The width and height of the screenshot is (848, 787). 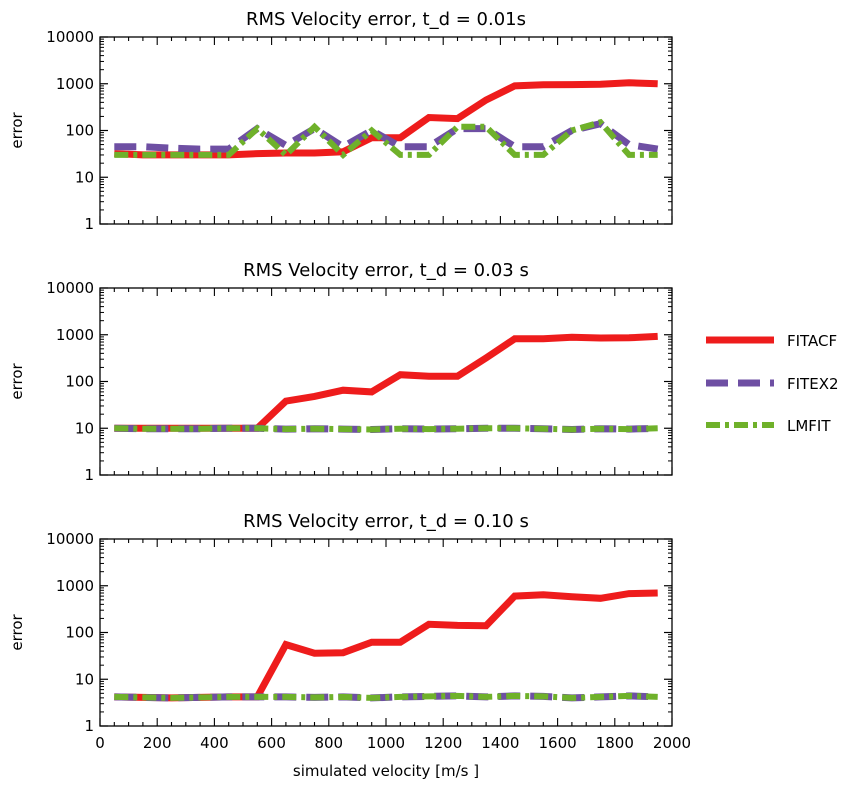 I want to click on x-tick-label: 400, so click(x=214, y=743).